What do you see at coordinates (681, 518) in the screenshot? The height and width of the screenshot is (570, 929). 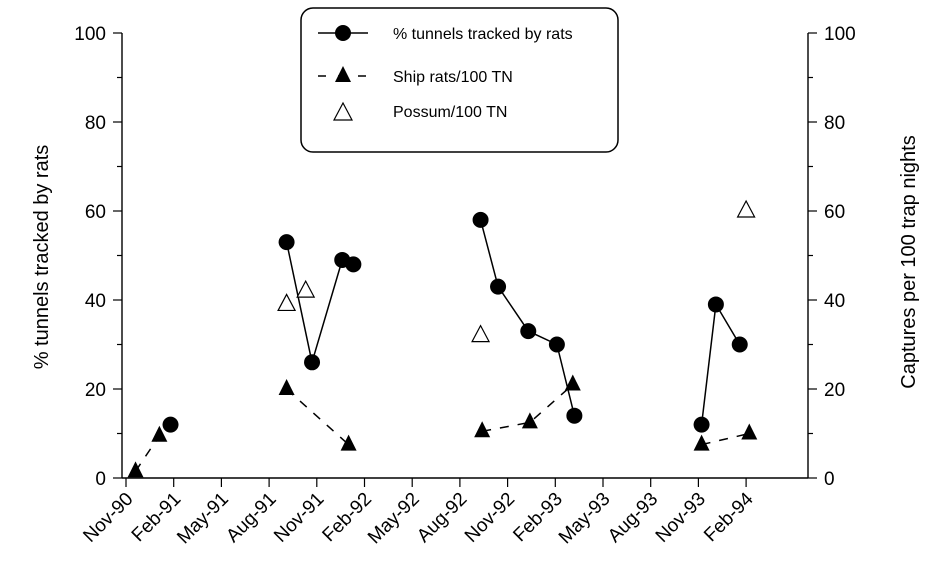 I see `x-tick-label: Nov-93` at bounding box center [681, 518].